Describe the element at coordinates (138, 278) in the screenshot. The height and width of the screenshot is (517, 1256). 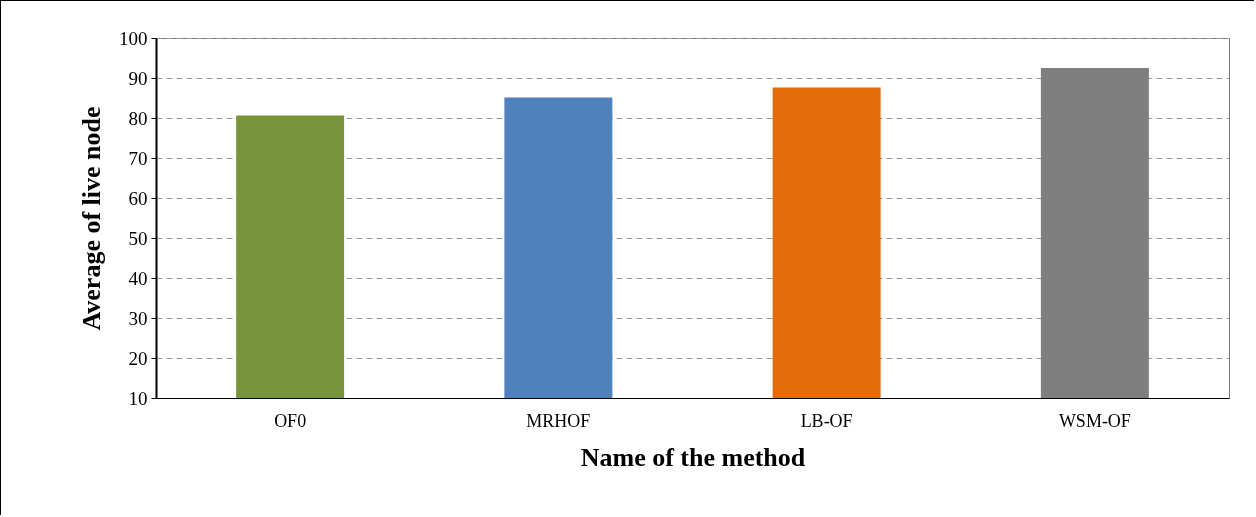
I see `y-tick-label: 40` at that location.